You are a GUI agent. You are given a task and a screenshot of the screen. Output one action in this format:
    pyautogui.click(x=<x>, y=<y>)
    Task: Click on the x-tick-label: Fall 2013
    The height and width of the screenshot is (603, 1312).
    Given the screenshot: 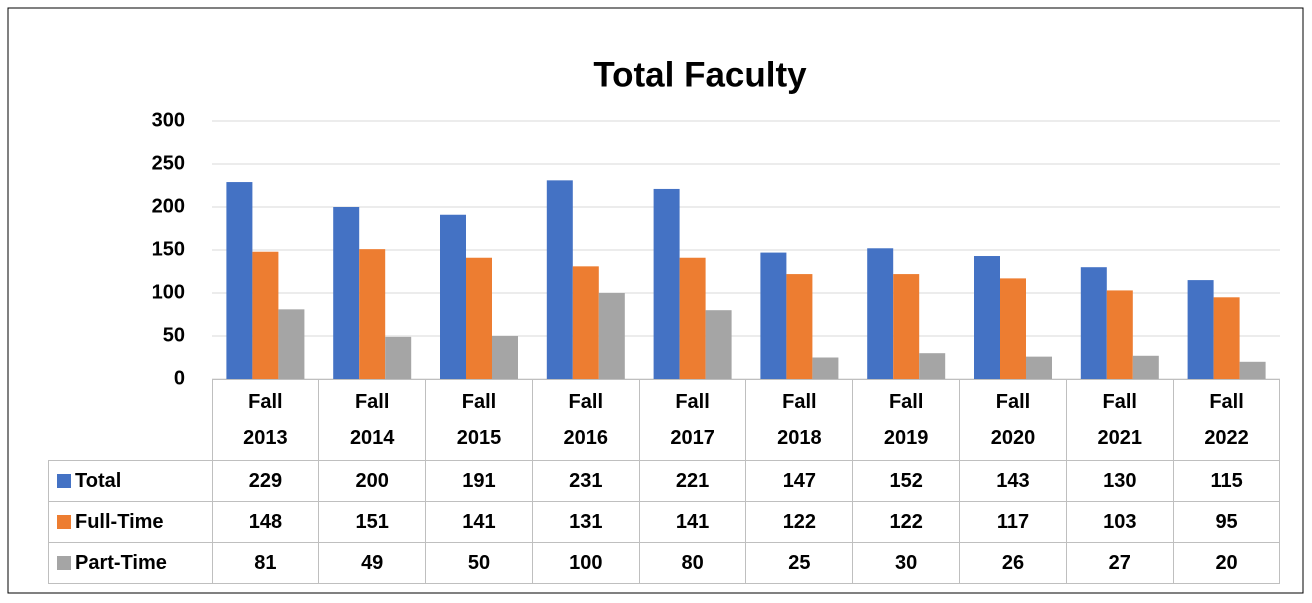 What is the action you would take?
    pyautogui.click(x=265, y=420)
    